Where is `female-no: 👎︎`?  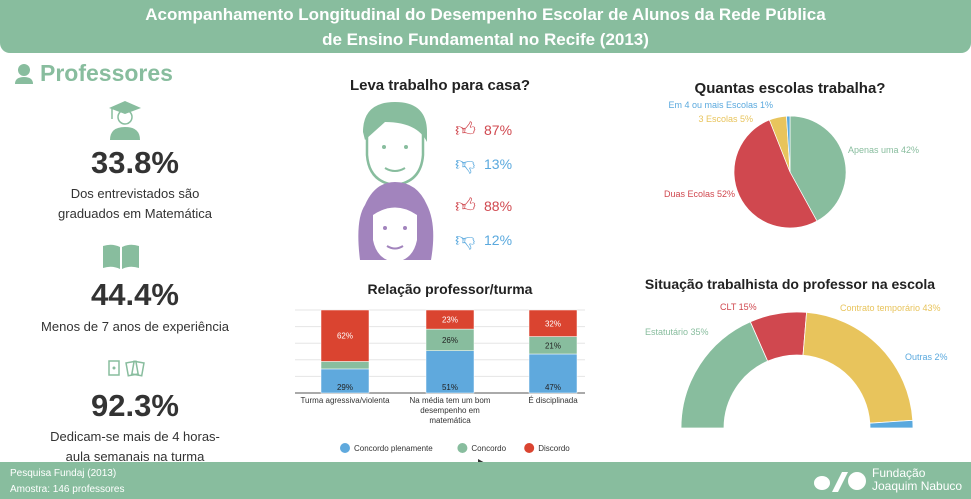
female-no: 👎︎ is located at coordinates (465, 240).